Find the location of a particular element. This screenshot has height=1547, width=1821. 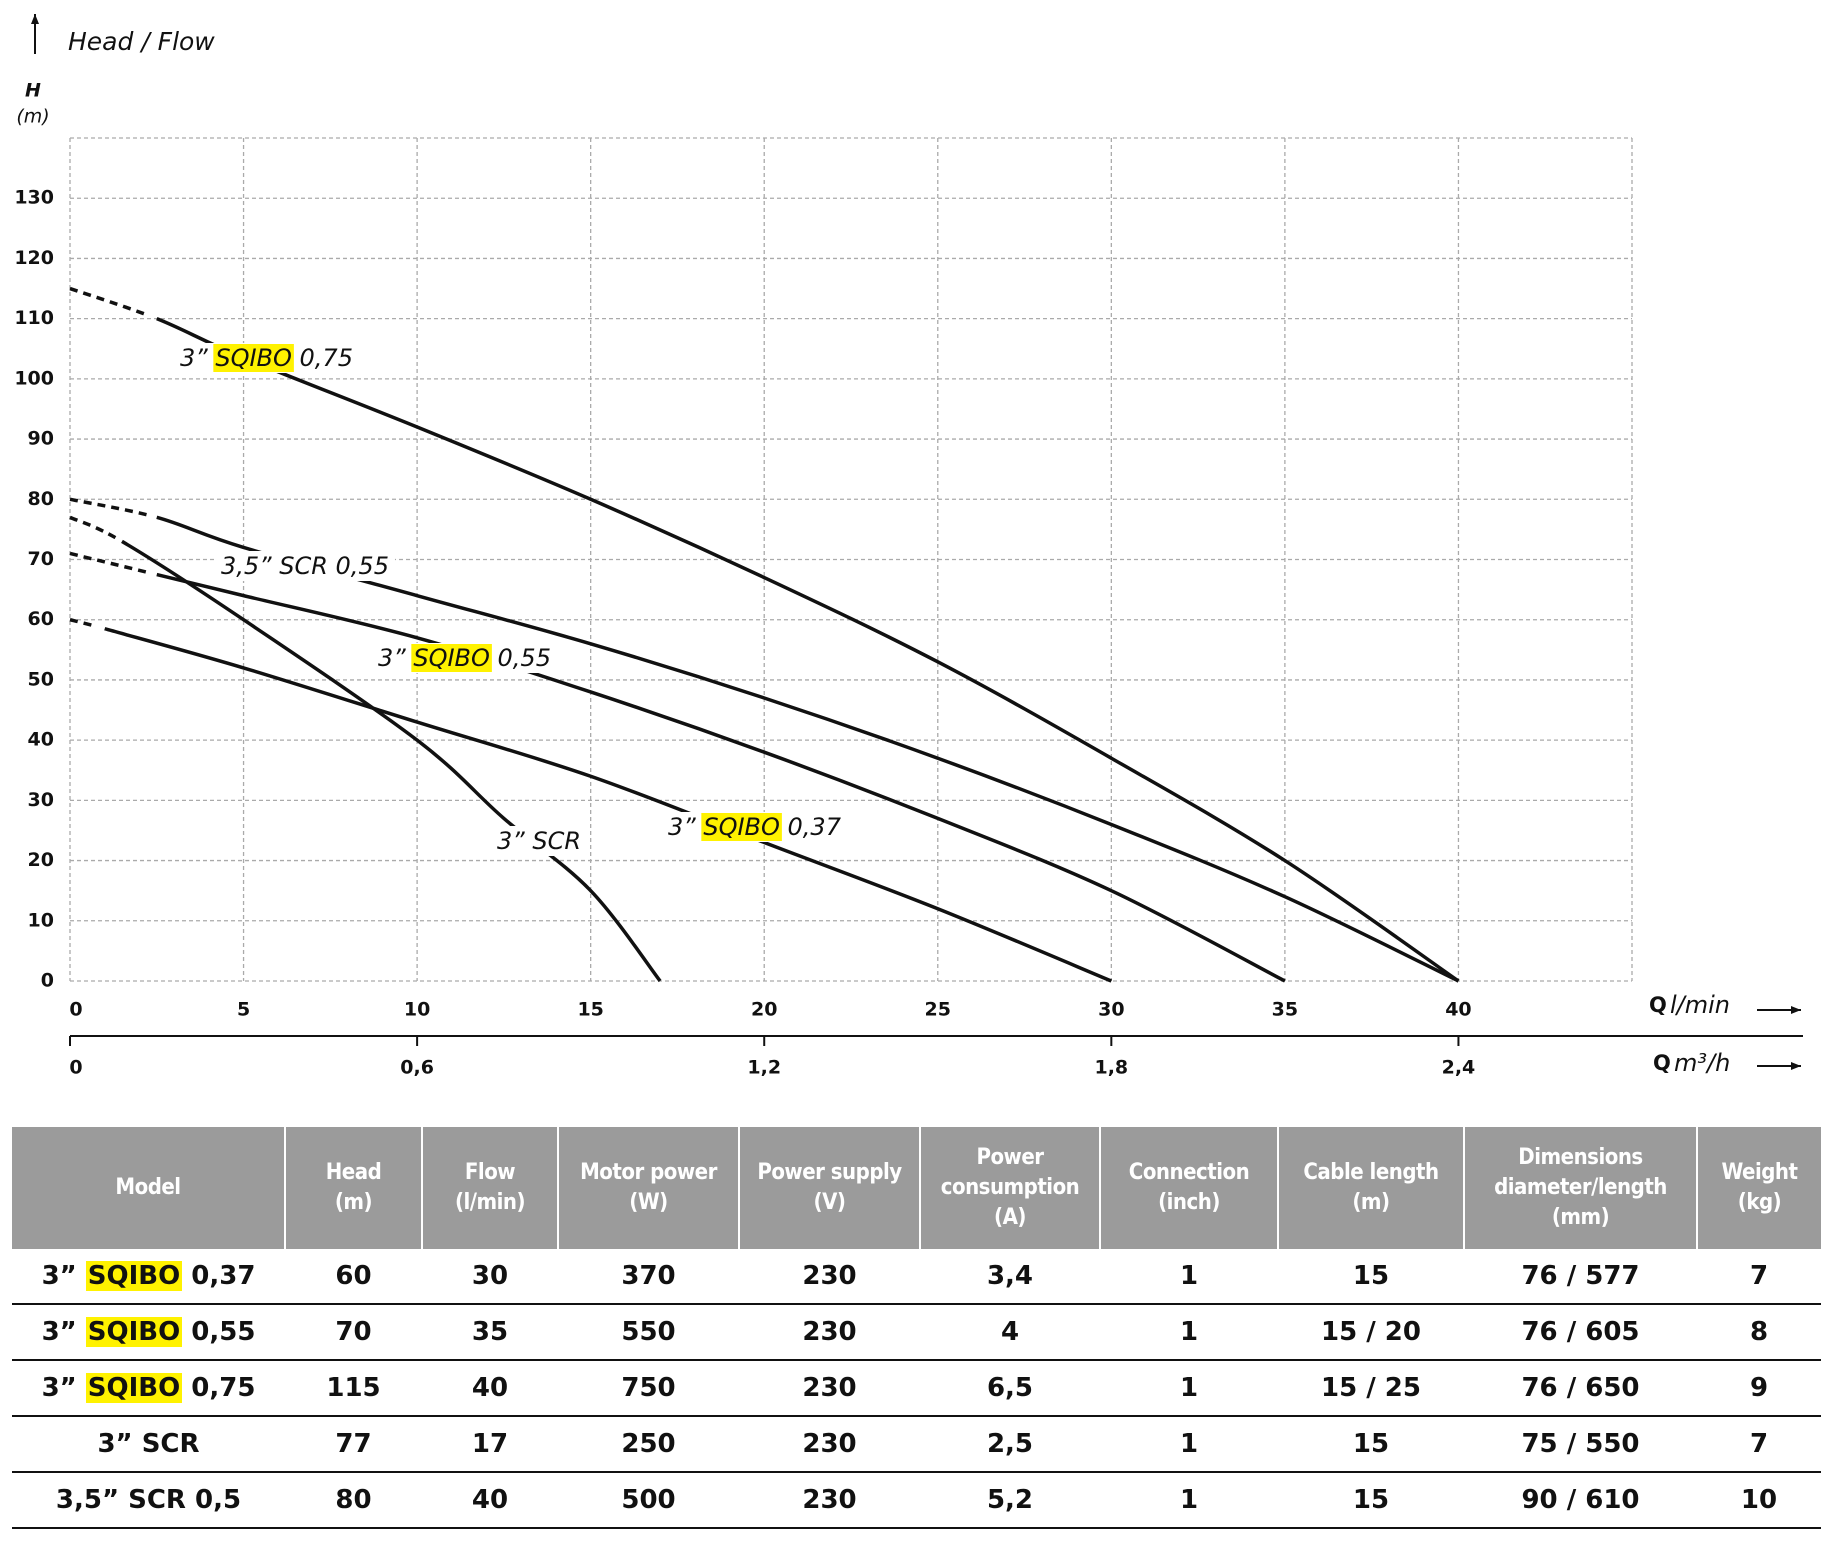

value-cell: 250 is located at coordinates (648, 1444).